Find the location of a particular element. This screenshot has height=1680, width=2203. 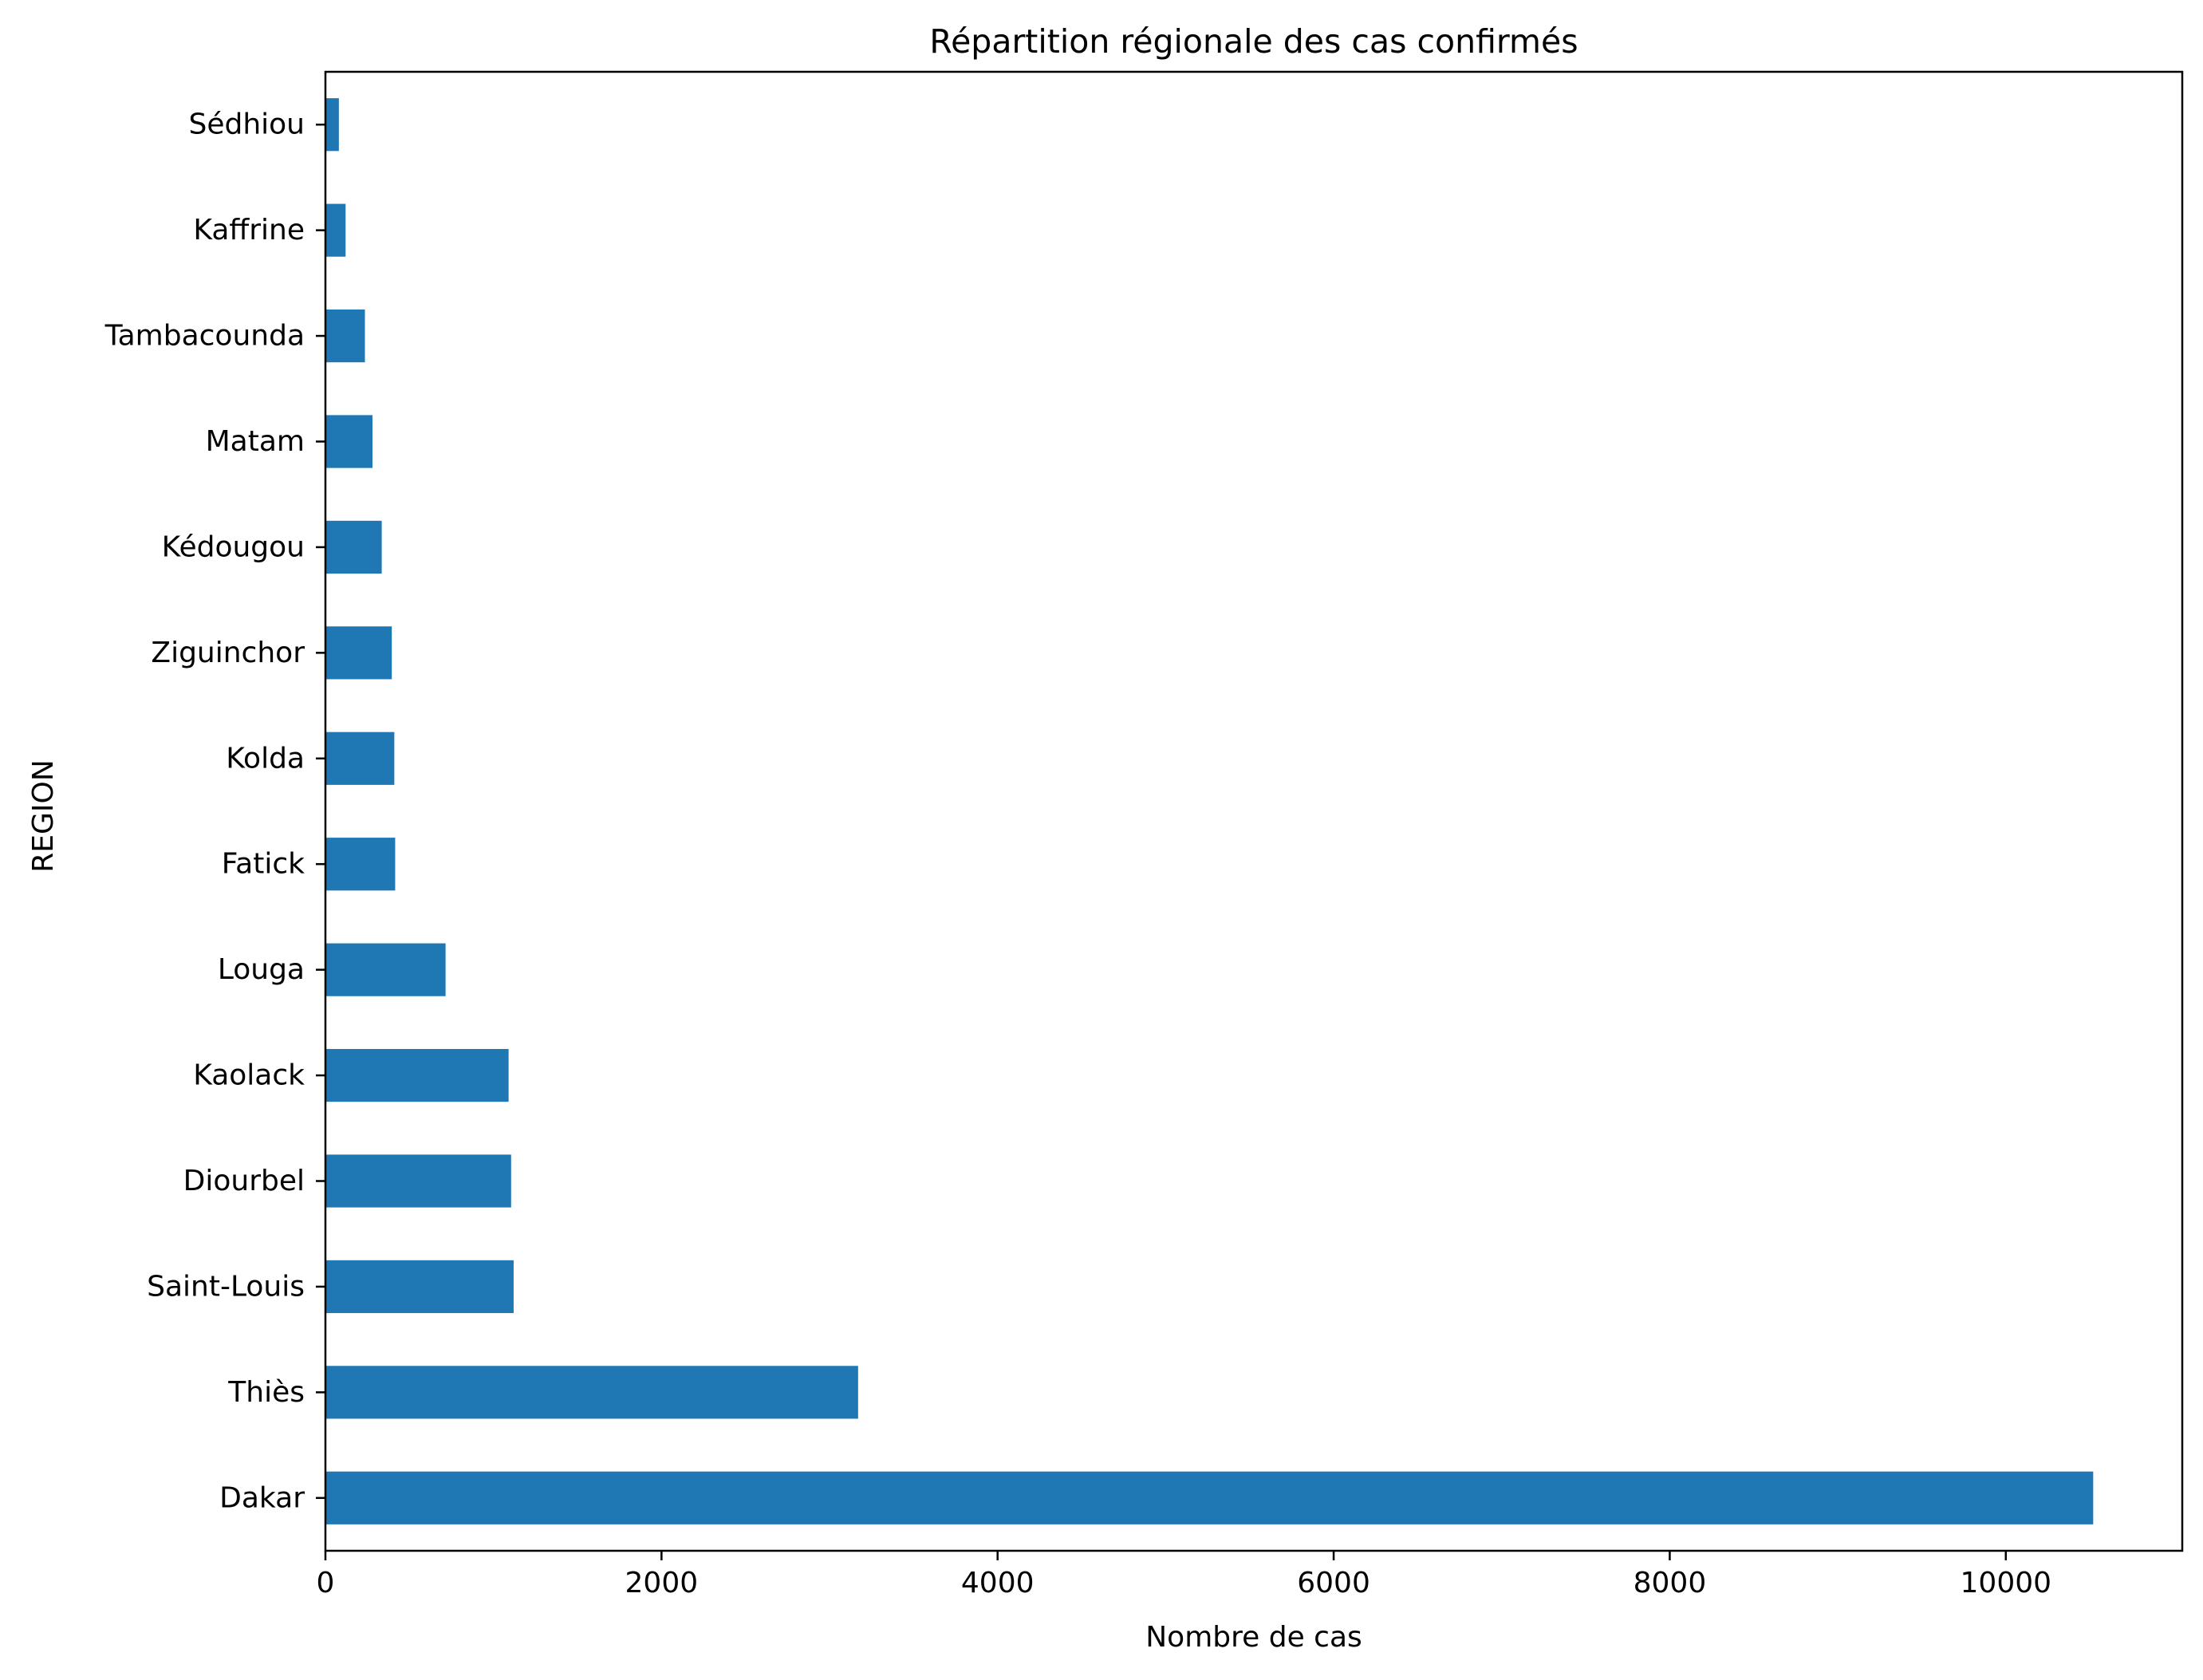

x-tick-label-5: 10000 is located at coordinates (2007, 1583).